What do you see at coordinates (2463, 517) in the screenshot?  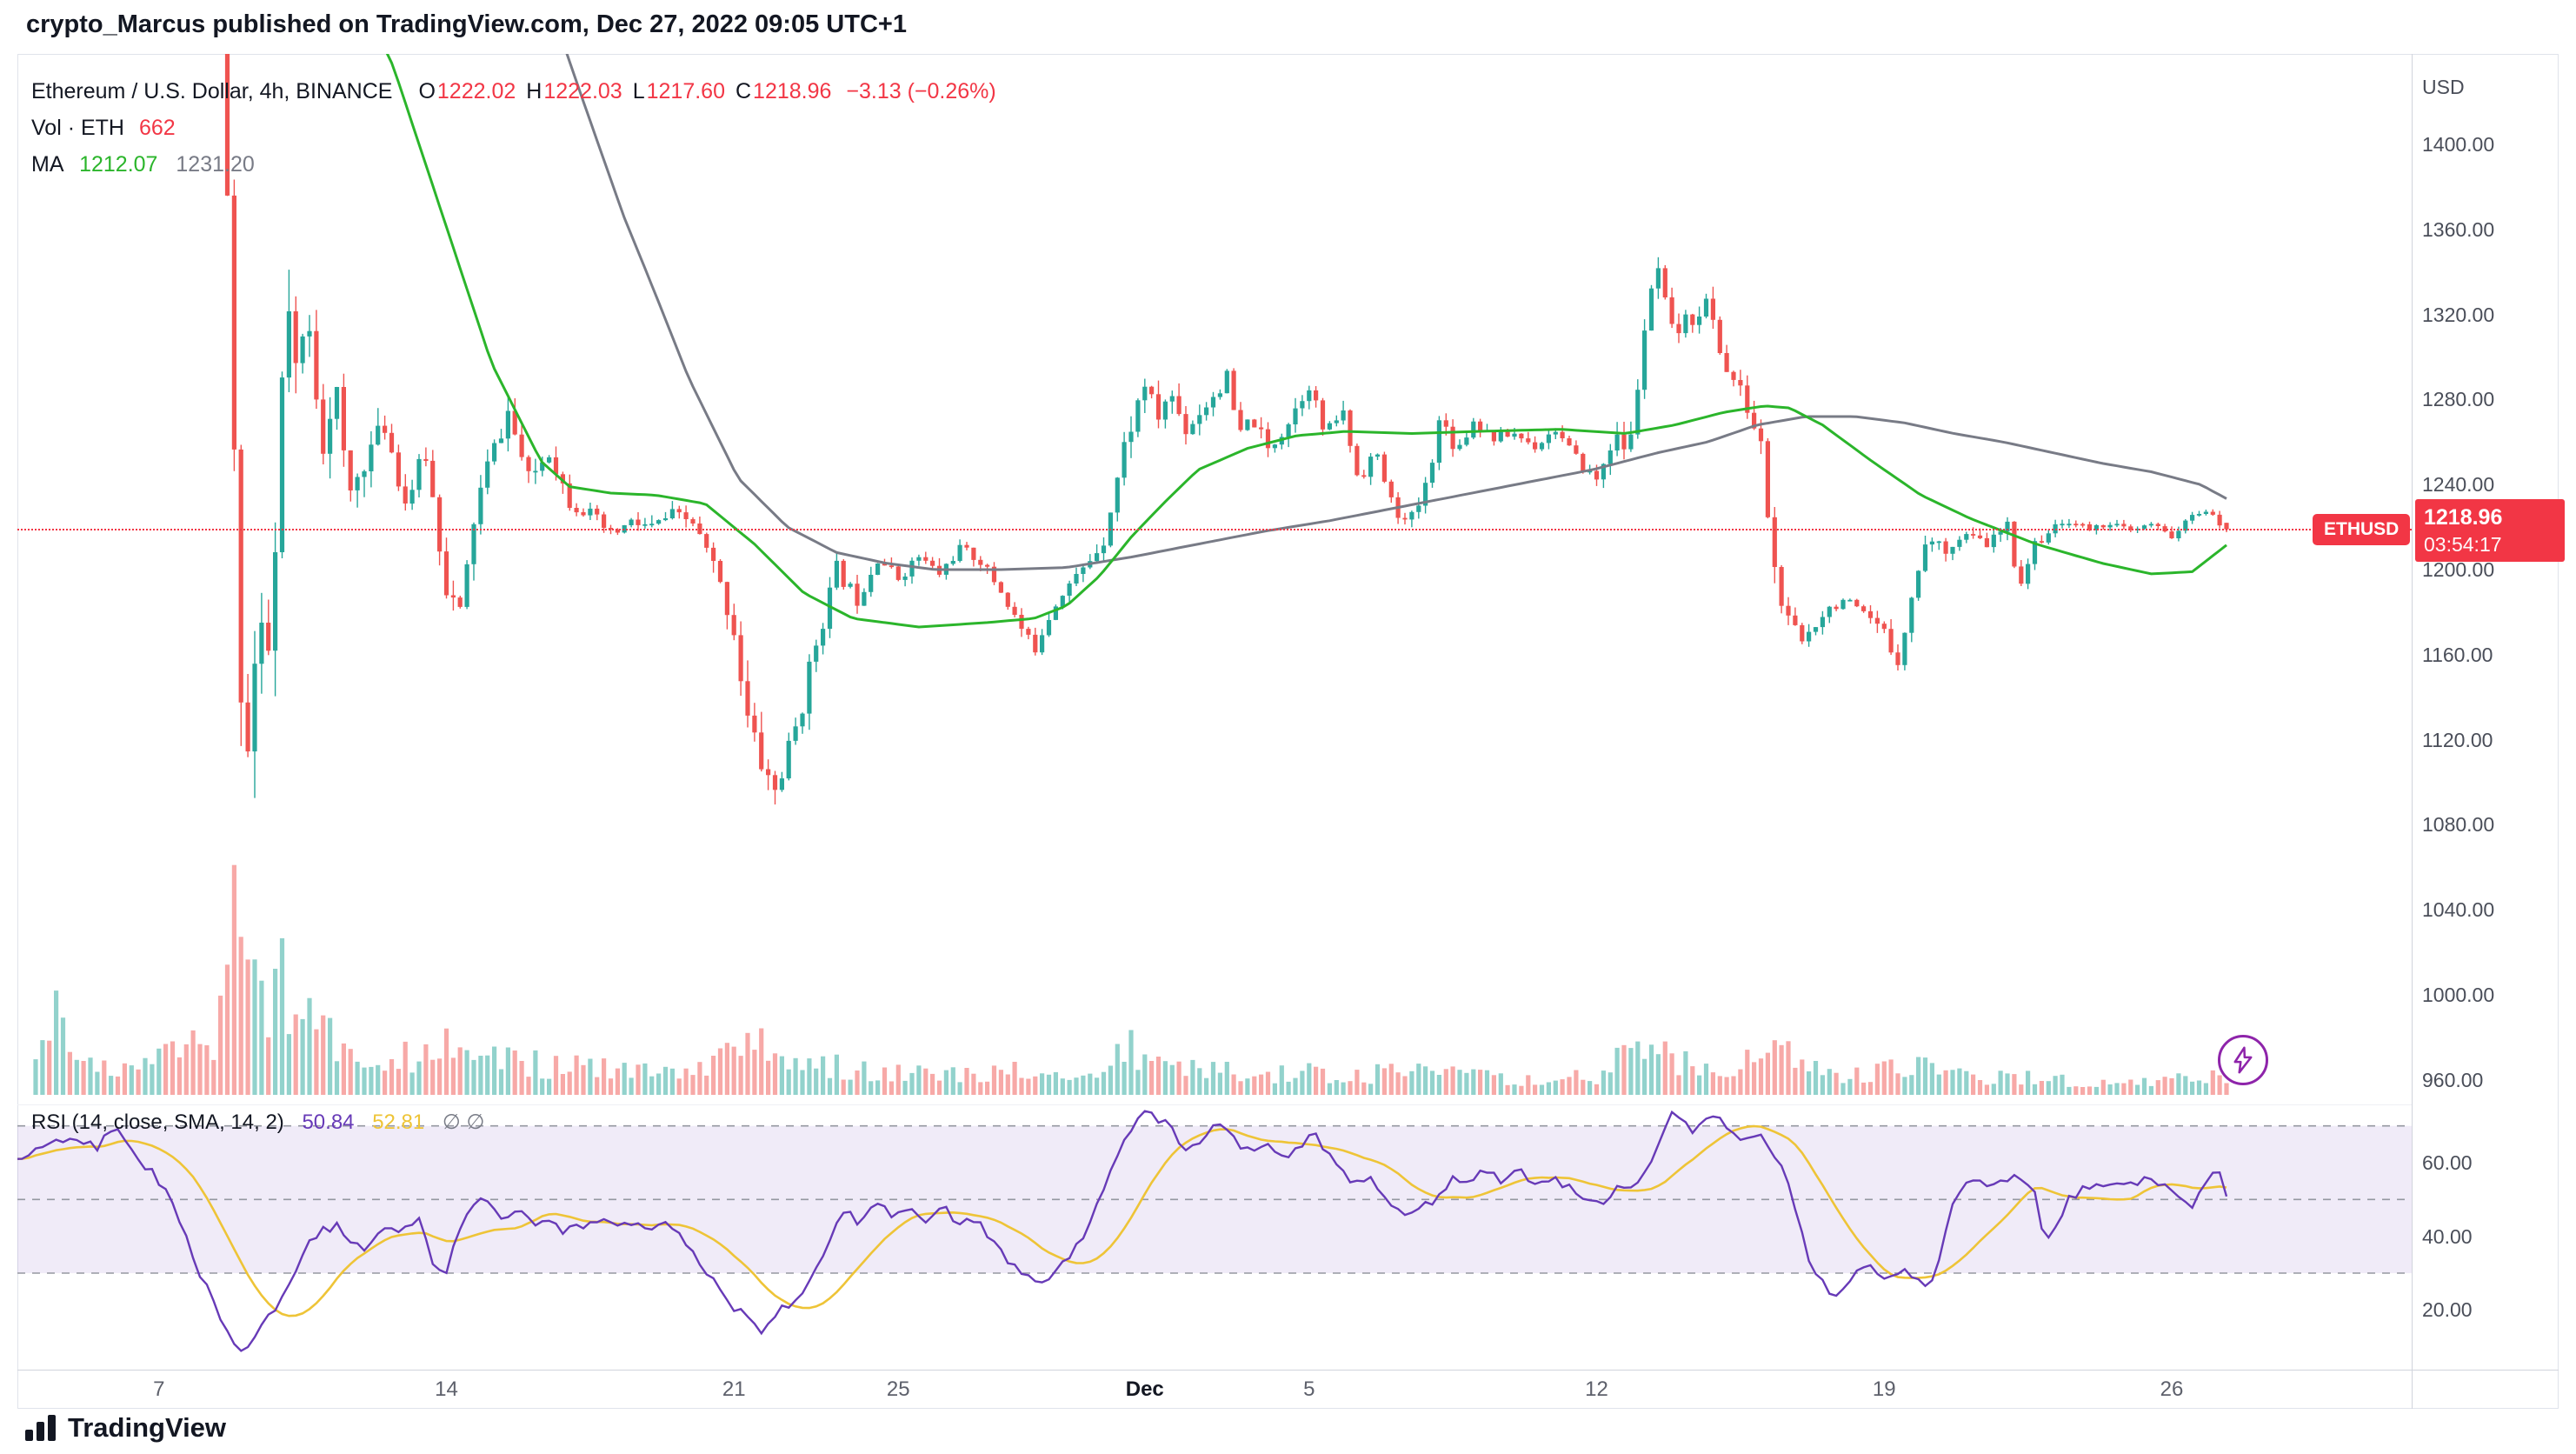 I see `last-price-value: 1218.96` at bounding box center [2463, 517].